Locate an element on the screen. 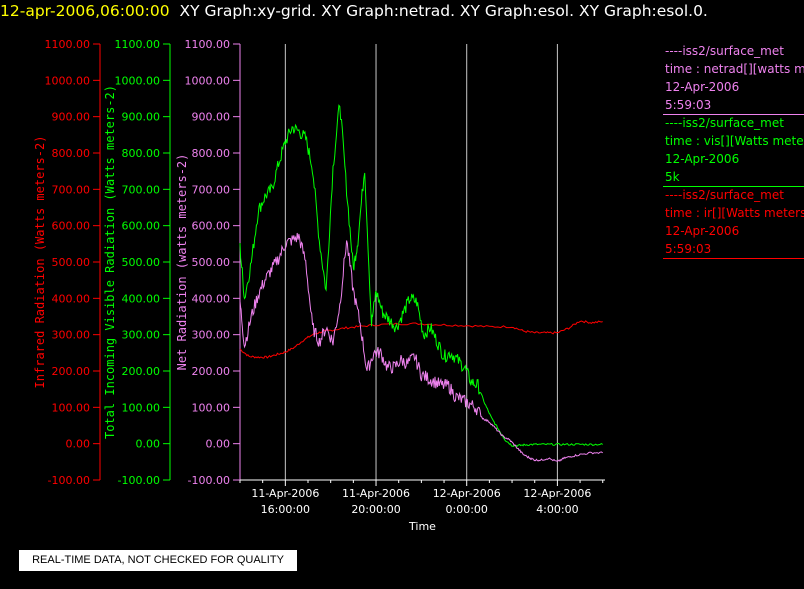 The image size is (804, 589). x-tick-time-1: 20:00:00 is located at coordinates (375, 509).